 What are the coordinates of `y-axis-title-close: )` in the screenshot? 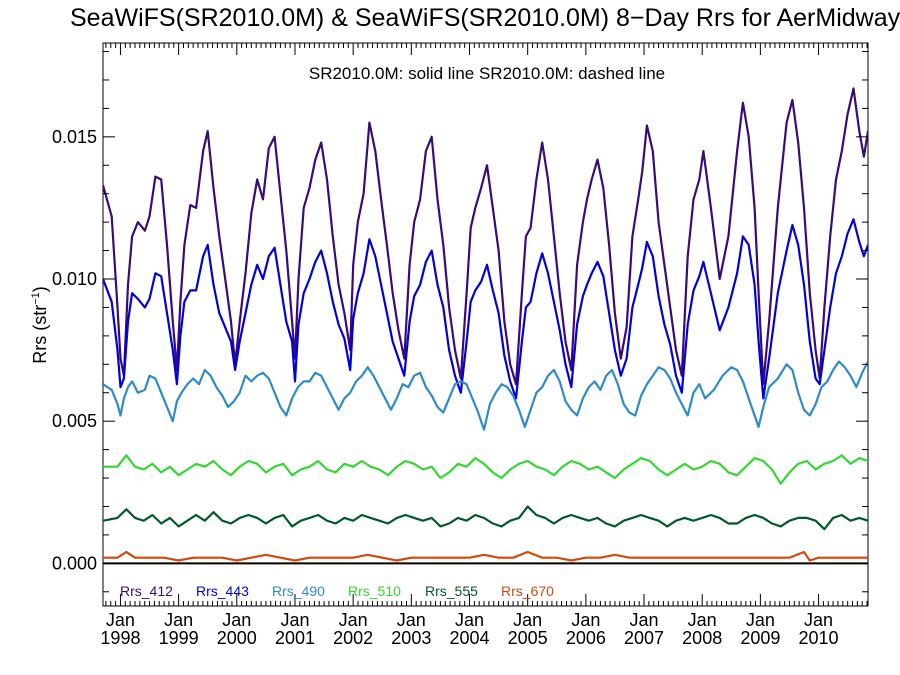 It's located at (40, 289).